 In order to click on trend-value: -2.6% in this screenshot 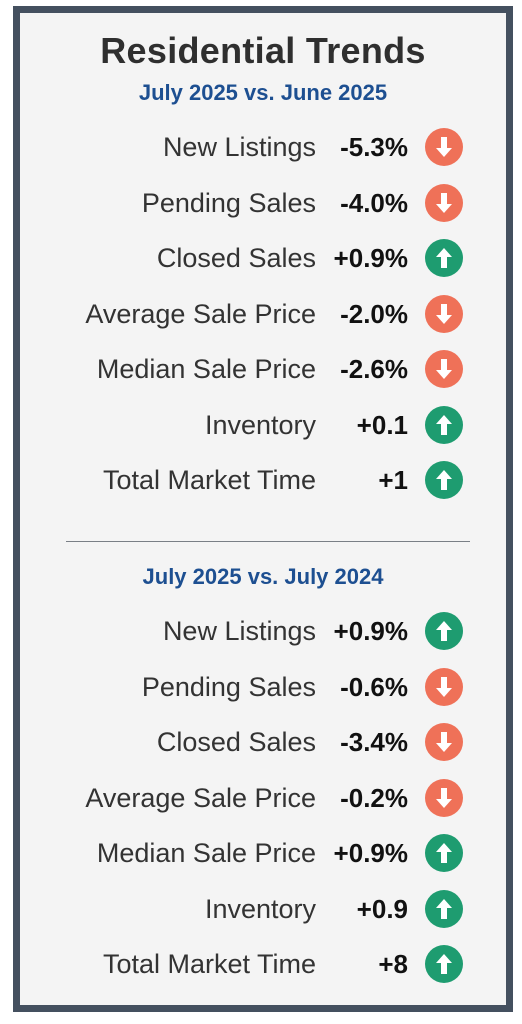, I will do `click(374, 369)`.